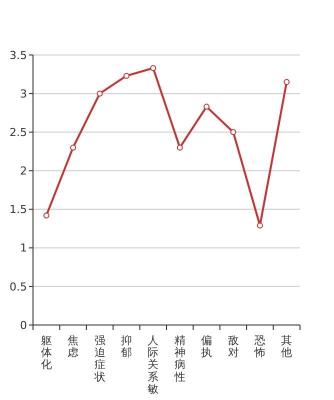 This screenshot has height=400, width=334. Describe the element at coordinates (18, 287) in the screenshot. I see `y-tick-label: 0.5` at that location.